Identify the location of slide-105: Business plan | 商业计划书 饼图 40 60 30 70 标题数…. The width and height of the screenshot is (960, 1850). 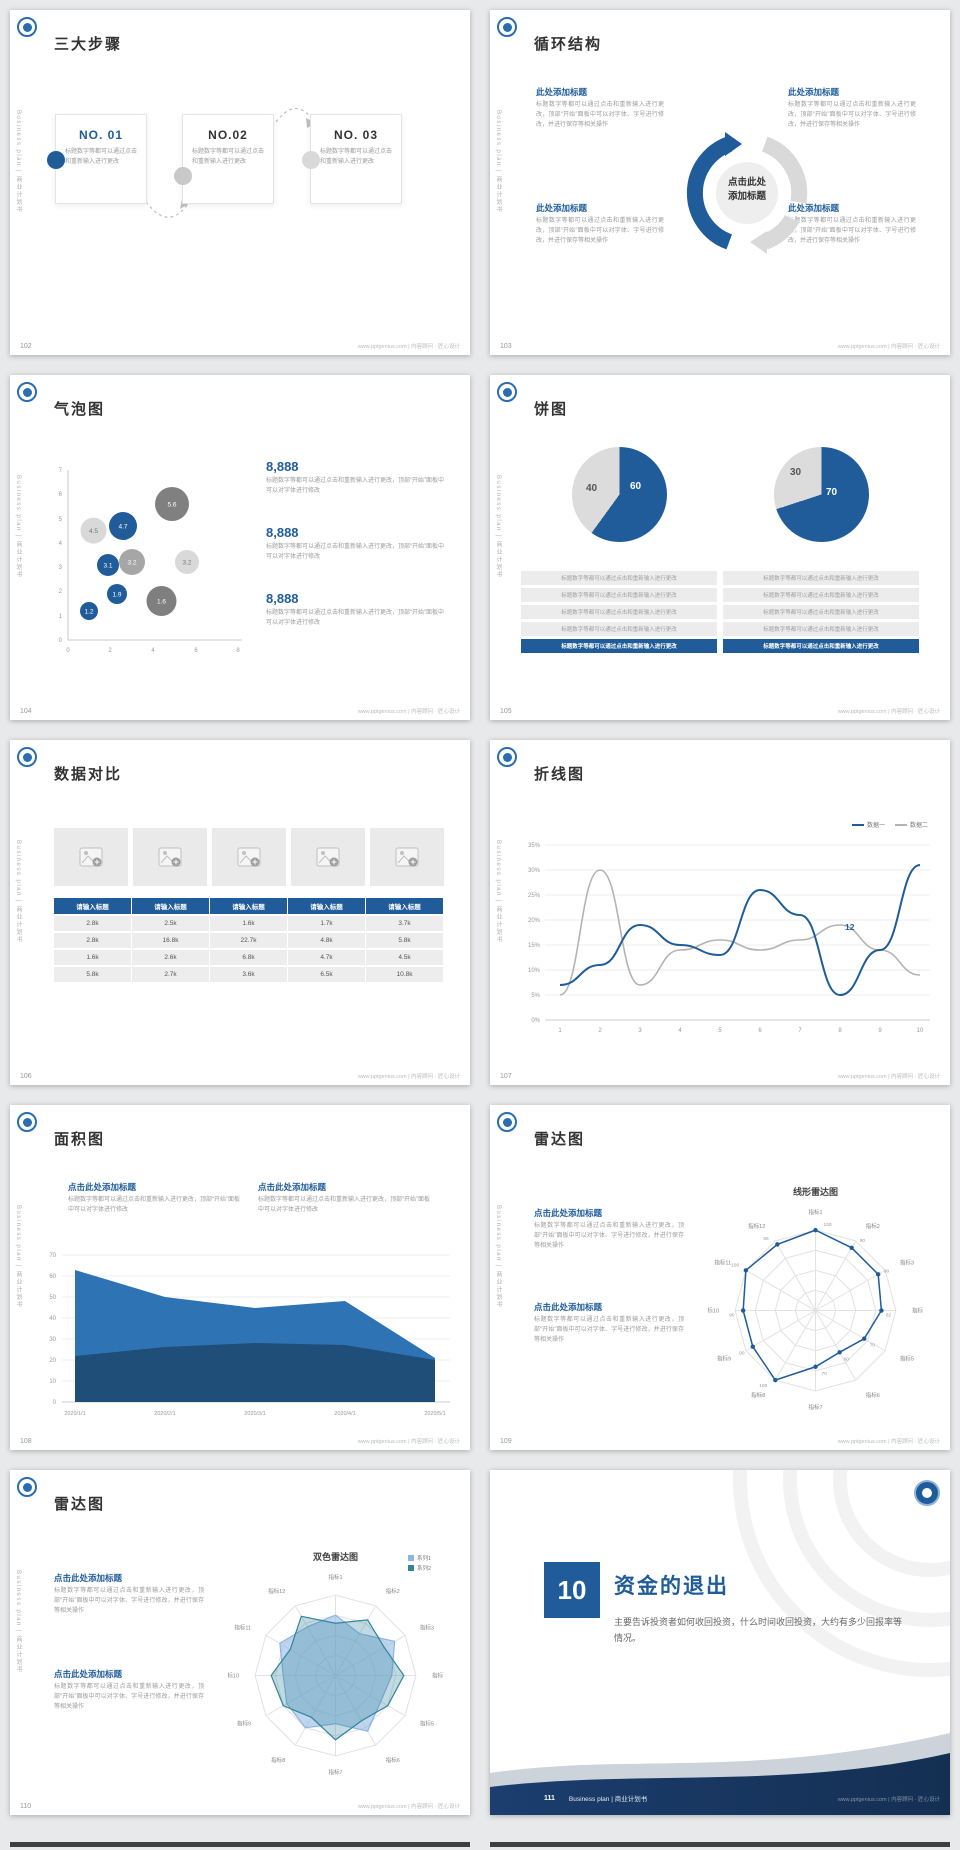
(720, 547).